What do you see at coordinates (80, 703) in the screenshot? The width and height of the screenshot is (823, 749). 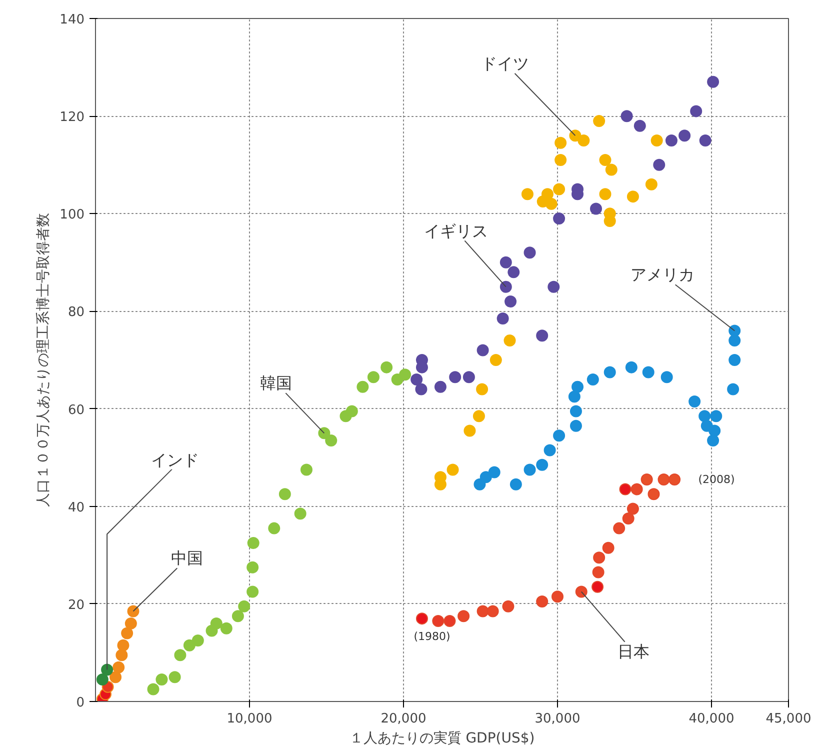 I see `y-tick-label: 0` at bounding box center [80, 703].